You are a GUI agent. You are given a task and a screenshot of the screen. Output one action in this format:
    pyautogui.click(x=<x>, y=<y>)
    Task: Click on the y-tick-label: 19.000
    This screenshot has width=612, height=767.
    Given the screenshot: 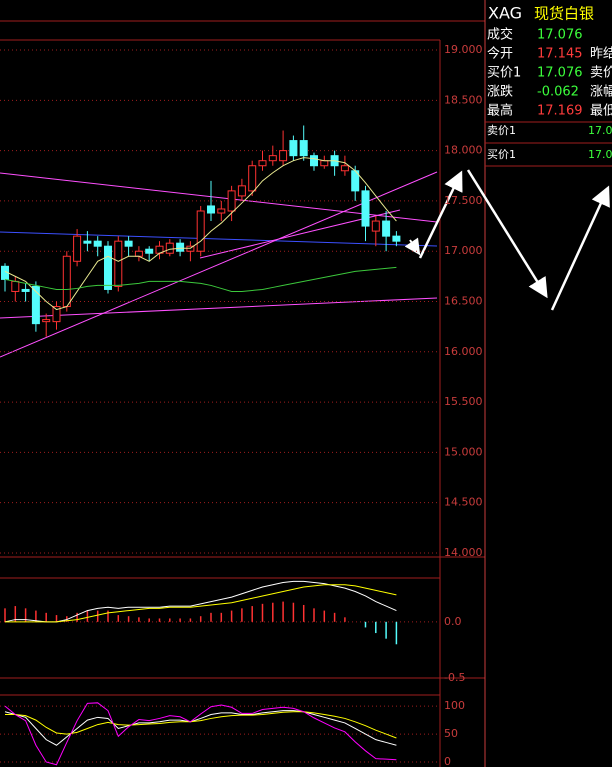 What is the action you would take?
    pyautogui.click(x=463, y=49)
    